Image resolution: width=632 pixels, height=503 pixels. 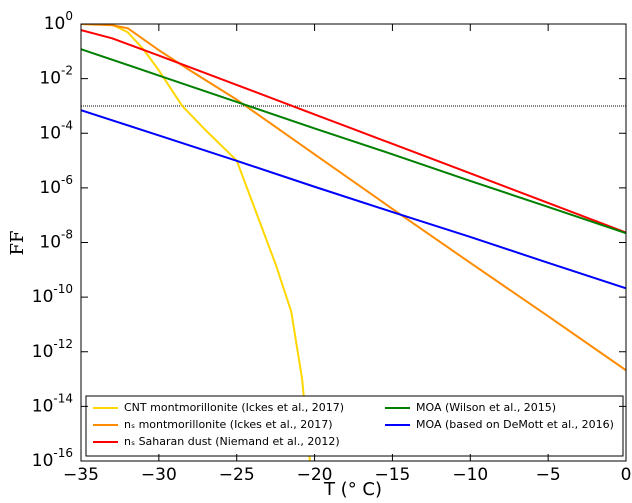 What do you see at coordinates (228, 424) in the screenshot?
I see `legend-label: nₛ montmorillonite (Ickes et al., 2017)` at bounding box center [228, 424].